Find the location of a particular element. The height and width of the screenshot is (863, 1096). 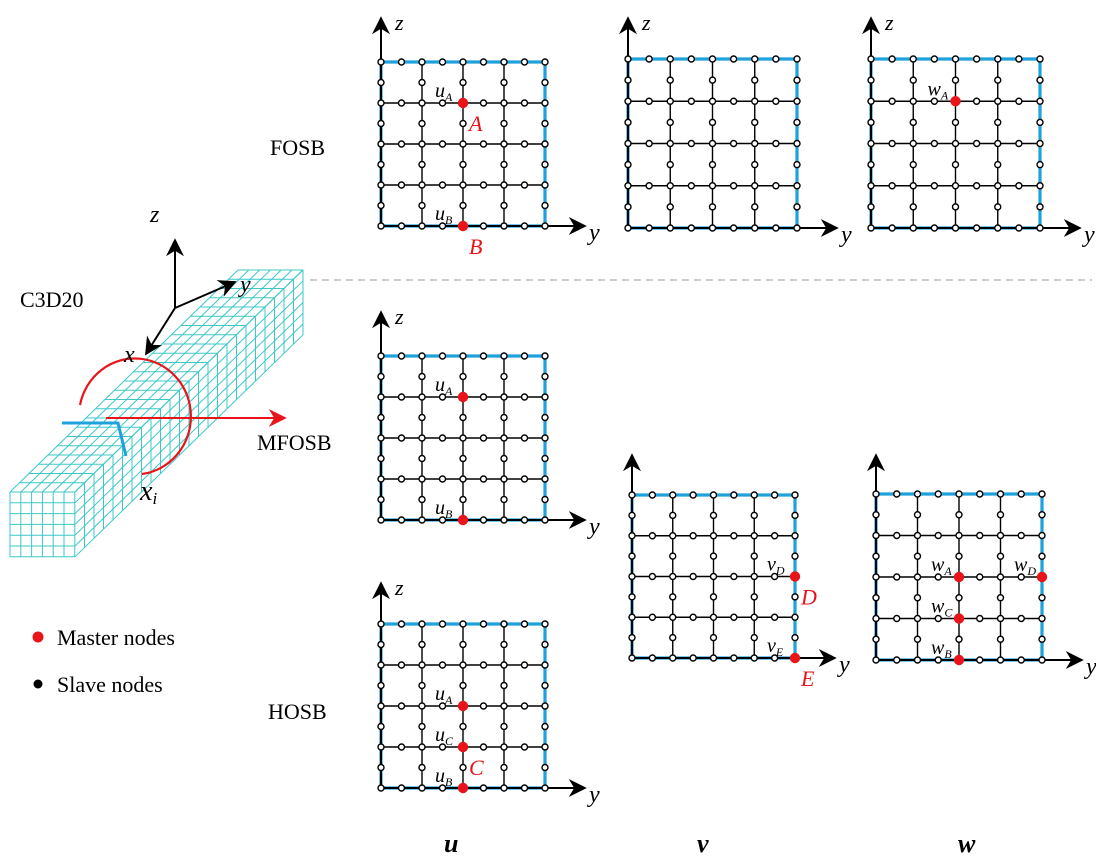

master-dof-var: w is located at coordinates (938, 648).